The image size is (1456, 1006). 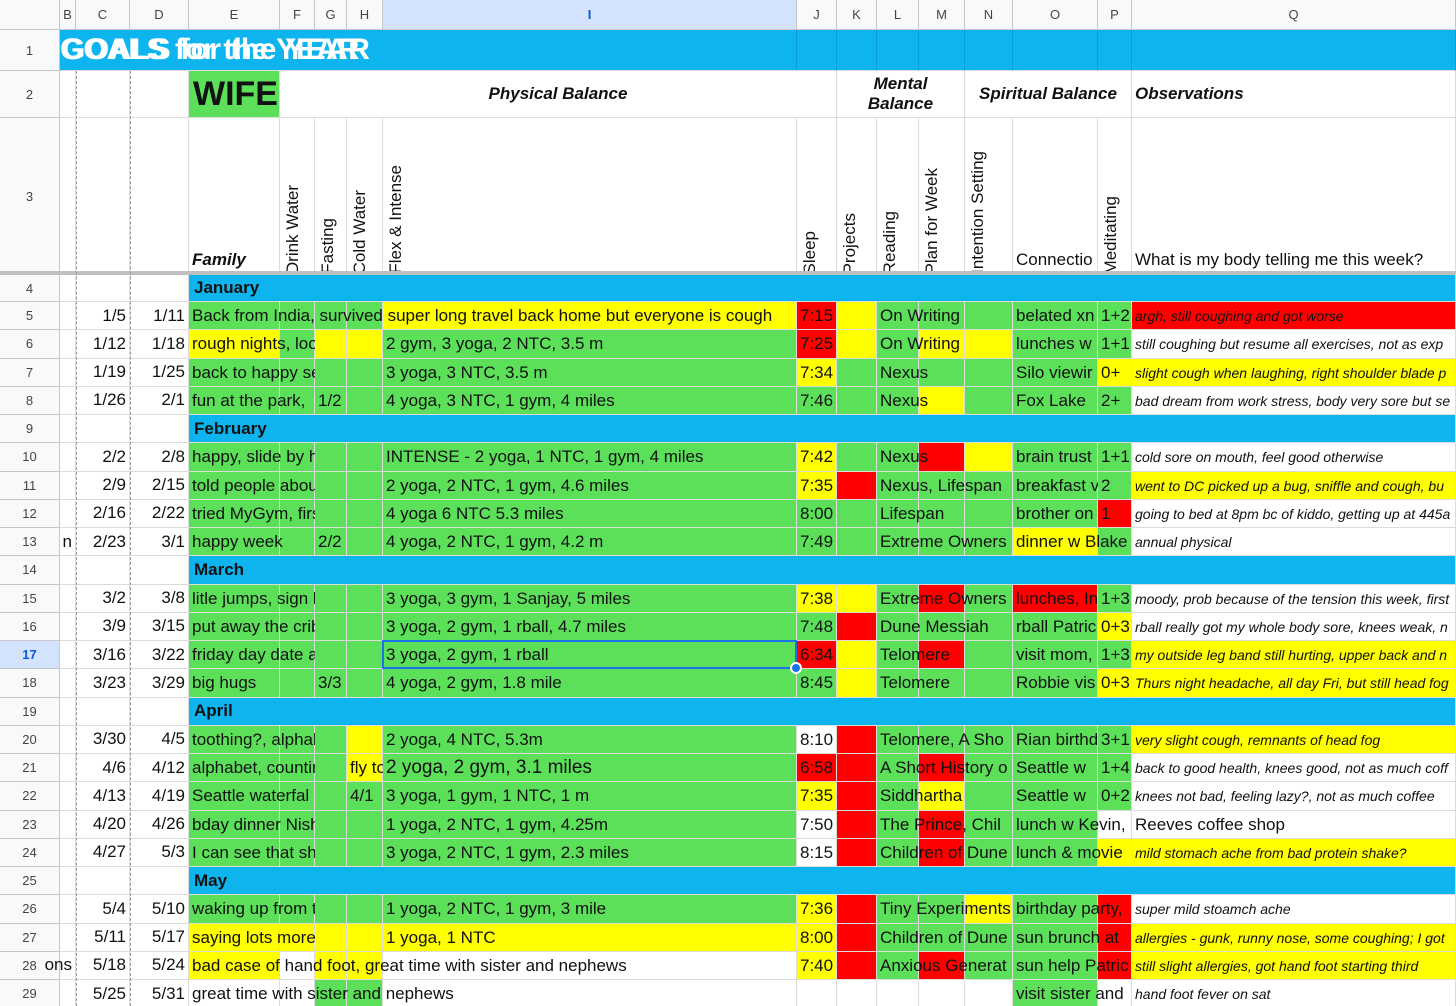 What do you see at coordinates (1115, 683) in the screenshot?
I see `meditating-value: 0+3` at bounding box center [1115, 683].